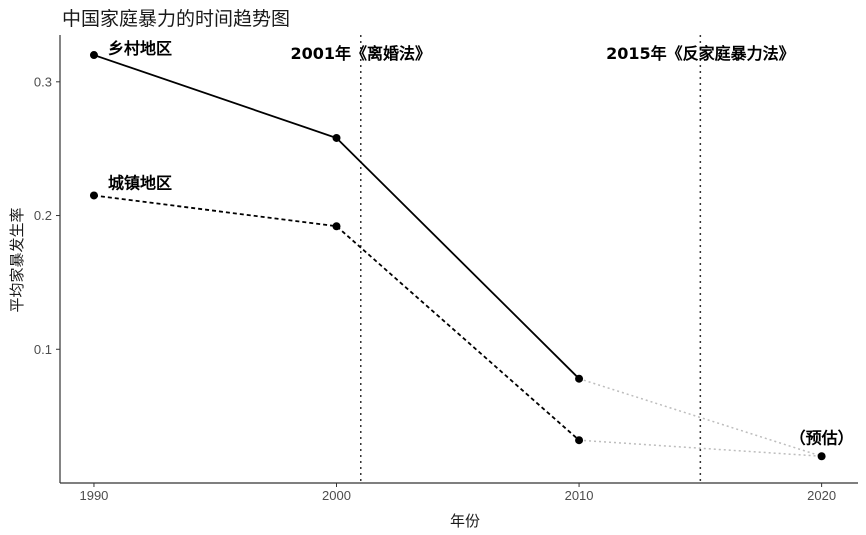  What do you see at coordinates (821, 456) in the screenshot?
I see `projection-point` at bounding box center [821, 456].